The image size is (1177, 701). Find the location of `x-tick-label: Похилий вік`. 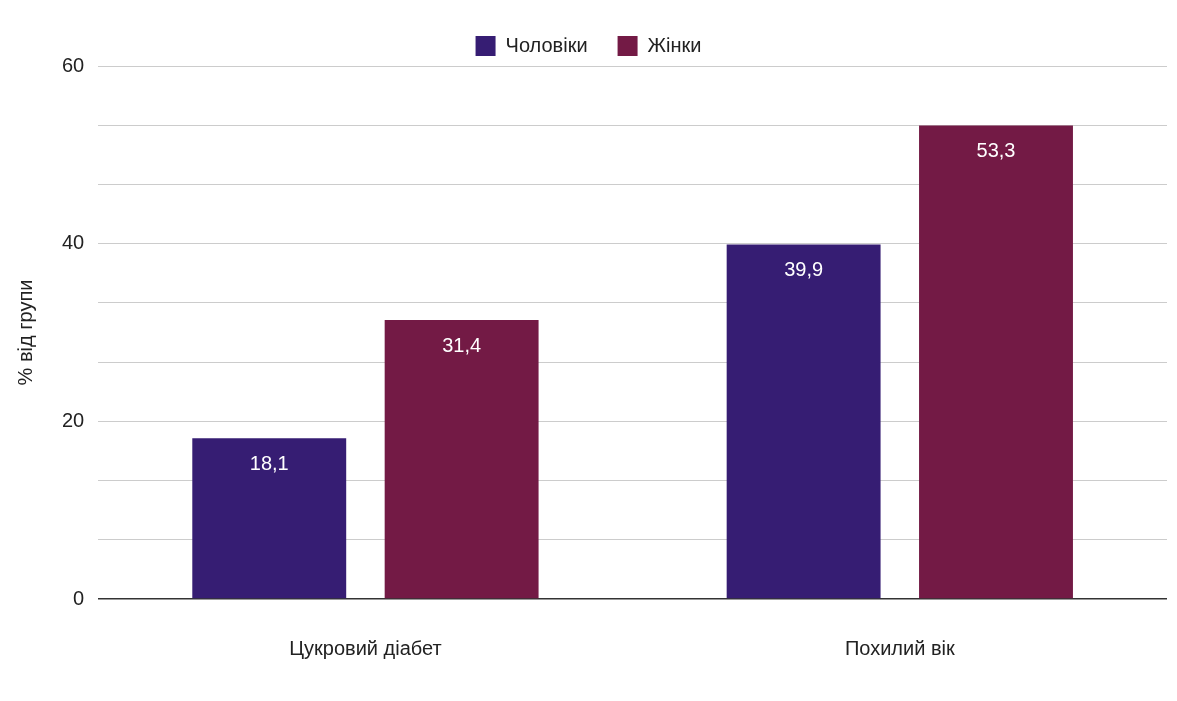

x-tick-label: Похилий вік is located at coordinates (899, 647).